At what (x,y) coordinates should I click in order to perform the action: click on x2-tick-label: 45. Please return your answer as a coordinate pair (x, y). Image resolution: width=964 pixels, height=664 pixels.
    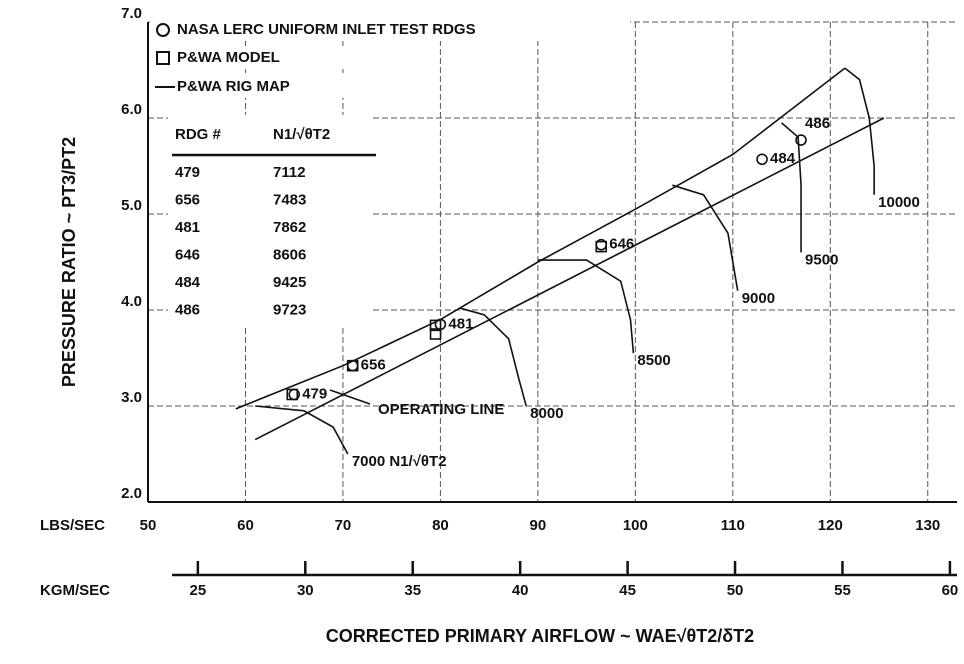
    Looking at the image, I should click on (627, 590).